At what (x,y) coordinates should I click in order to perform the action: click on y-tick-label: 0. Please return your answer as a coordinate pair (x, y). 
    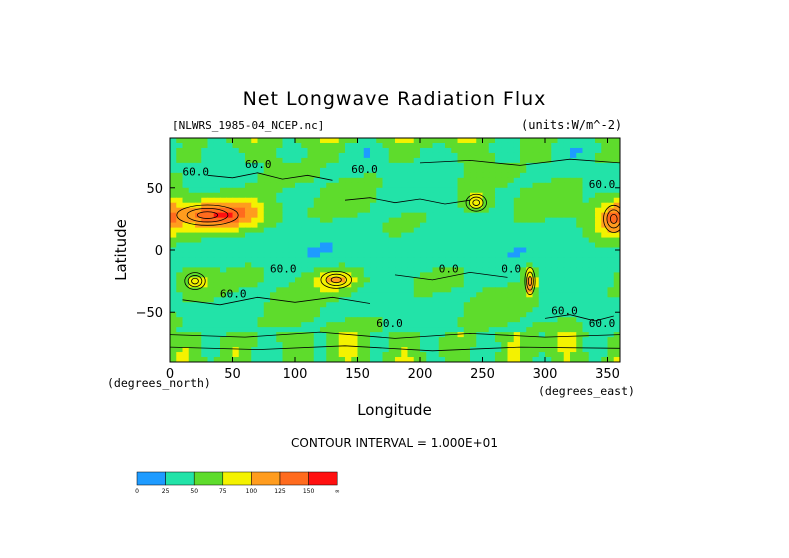
    Looking at the image, I should click on (159, 251).